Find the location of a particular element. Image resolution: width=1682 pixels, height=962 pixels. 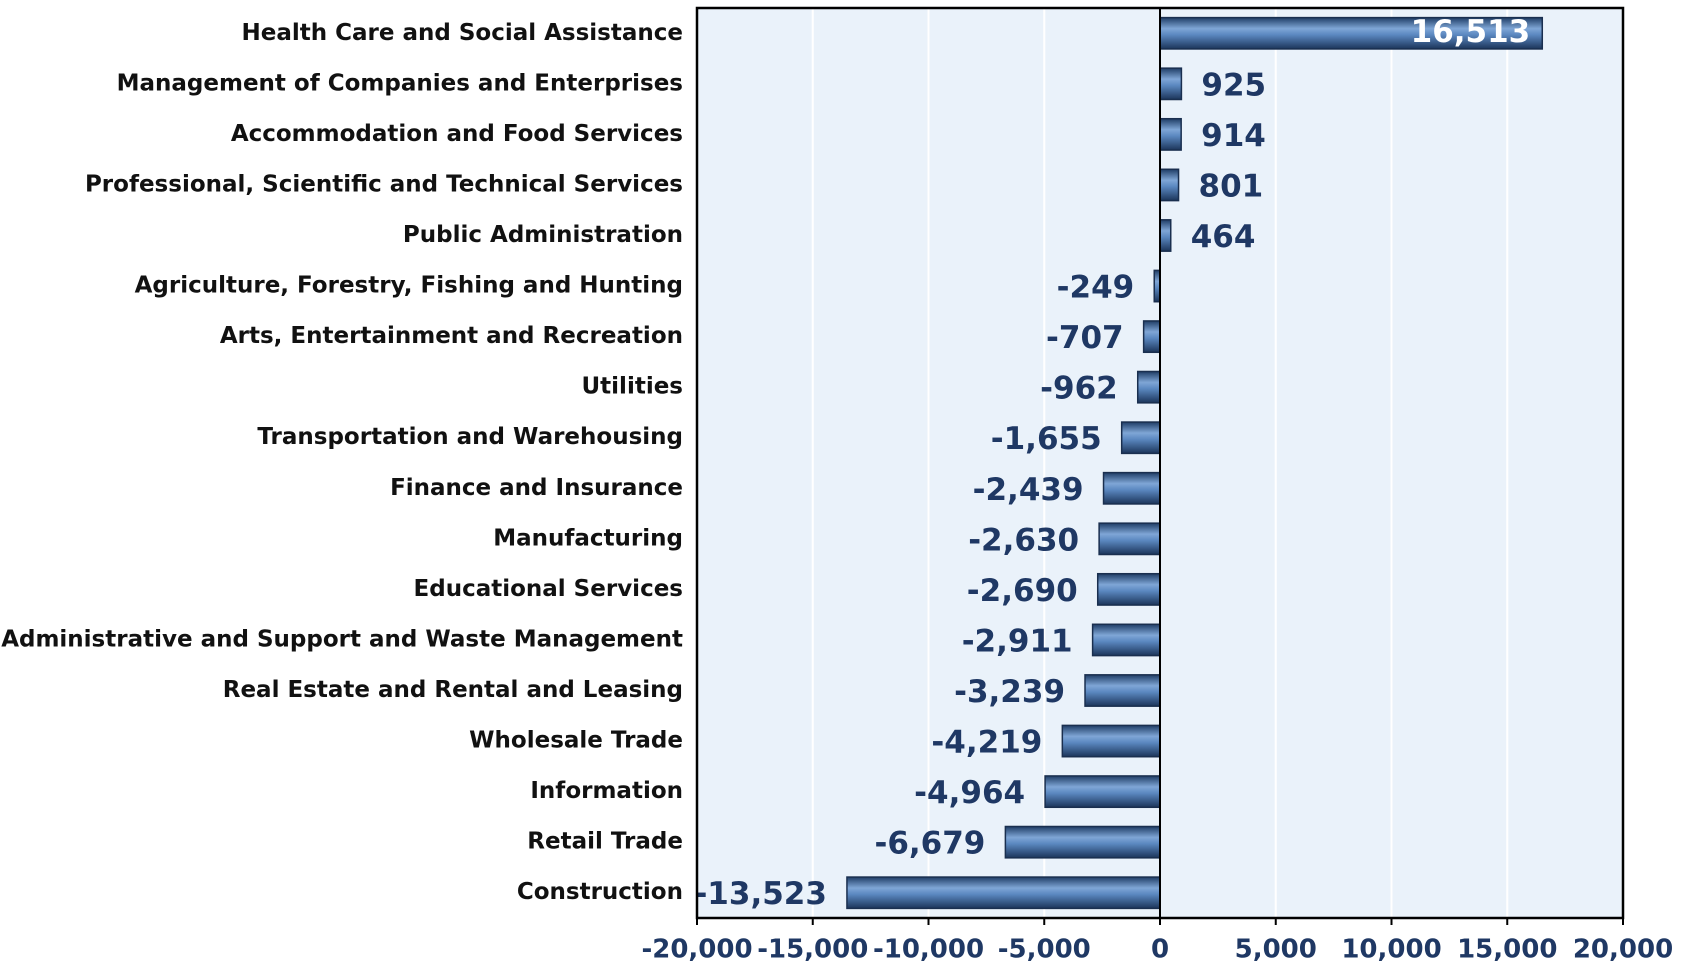

x-tick-label: 5,000 is located at coordinates (1276, 948).